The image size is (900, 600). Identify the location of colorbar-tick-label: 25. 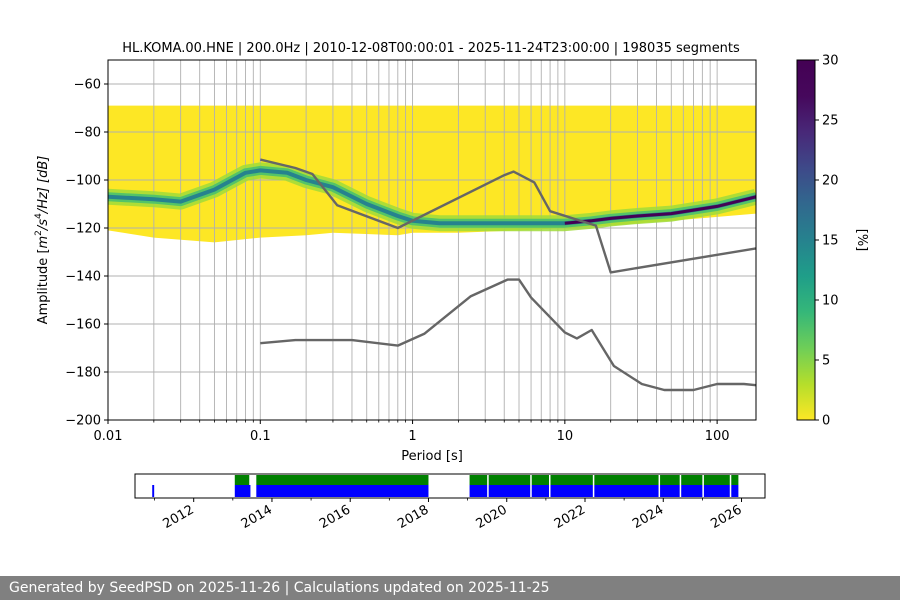
(830, 121).